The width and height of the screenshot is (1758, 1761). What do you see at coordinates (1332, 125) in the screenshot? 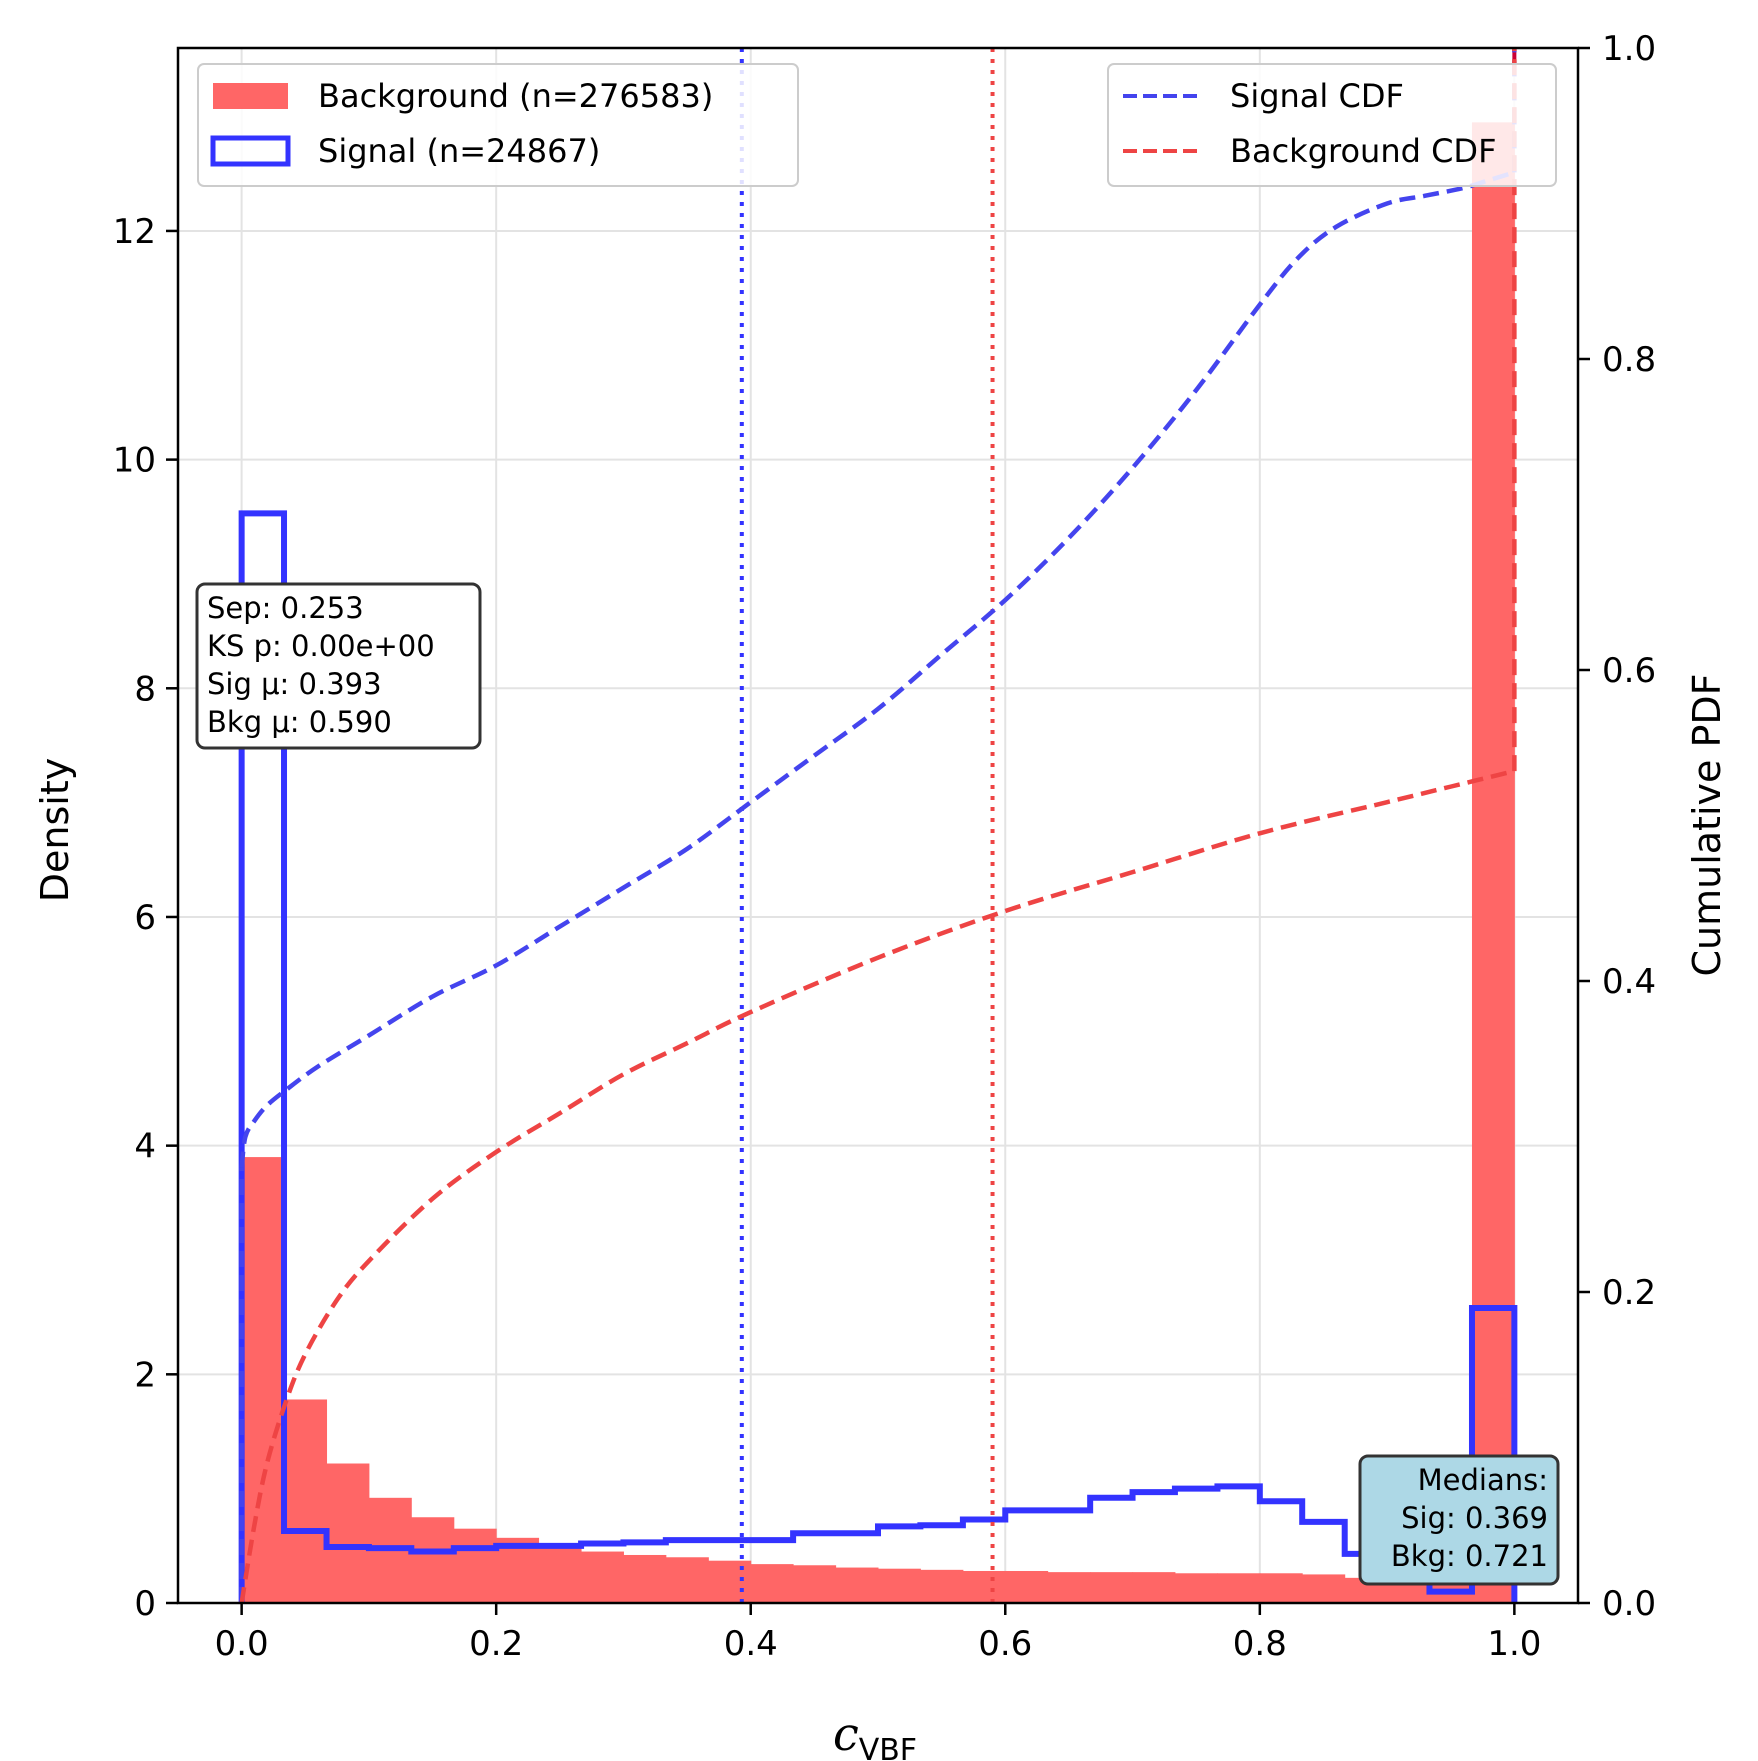
I see `legend-cdf: Signal CDF Background CDF` at bounding box center [1332, 125].